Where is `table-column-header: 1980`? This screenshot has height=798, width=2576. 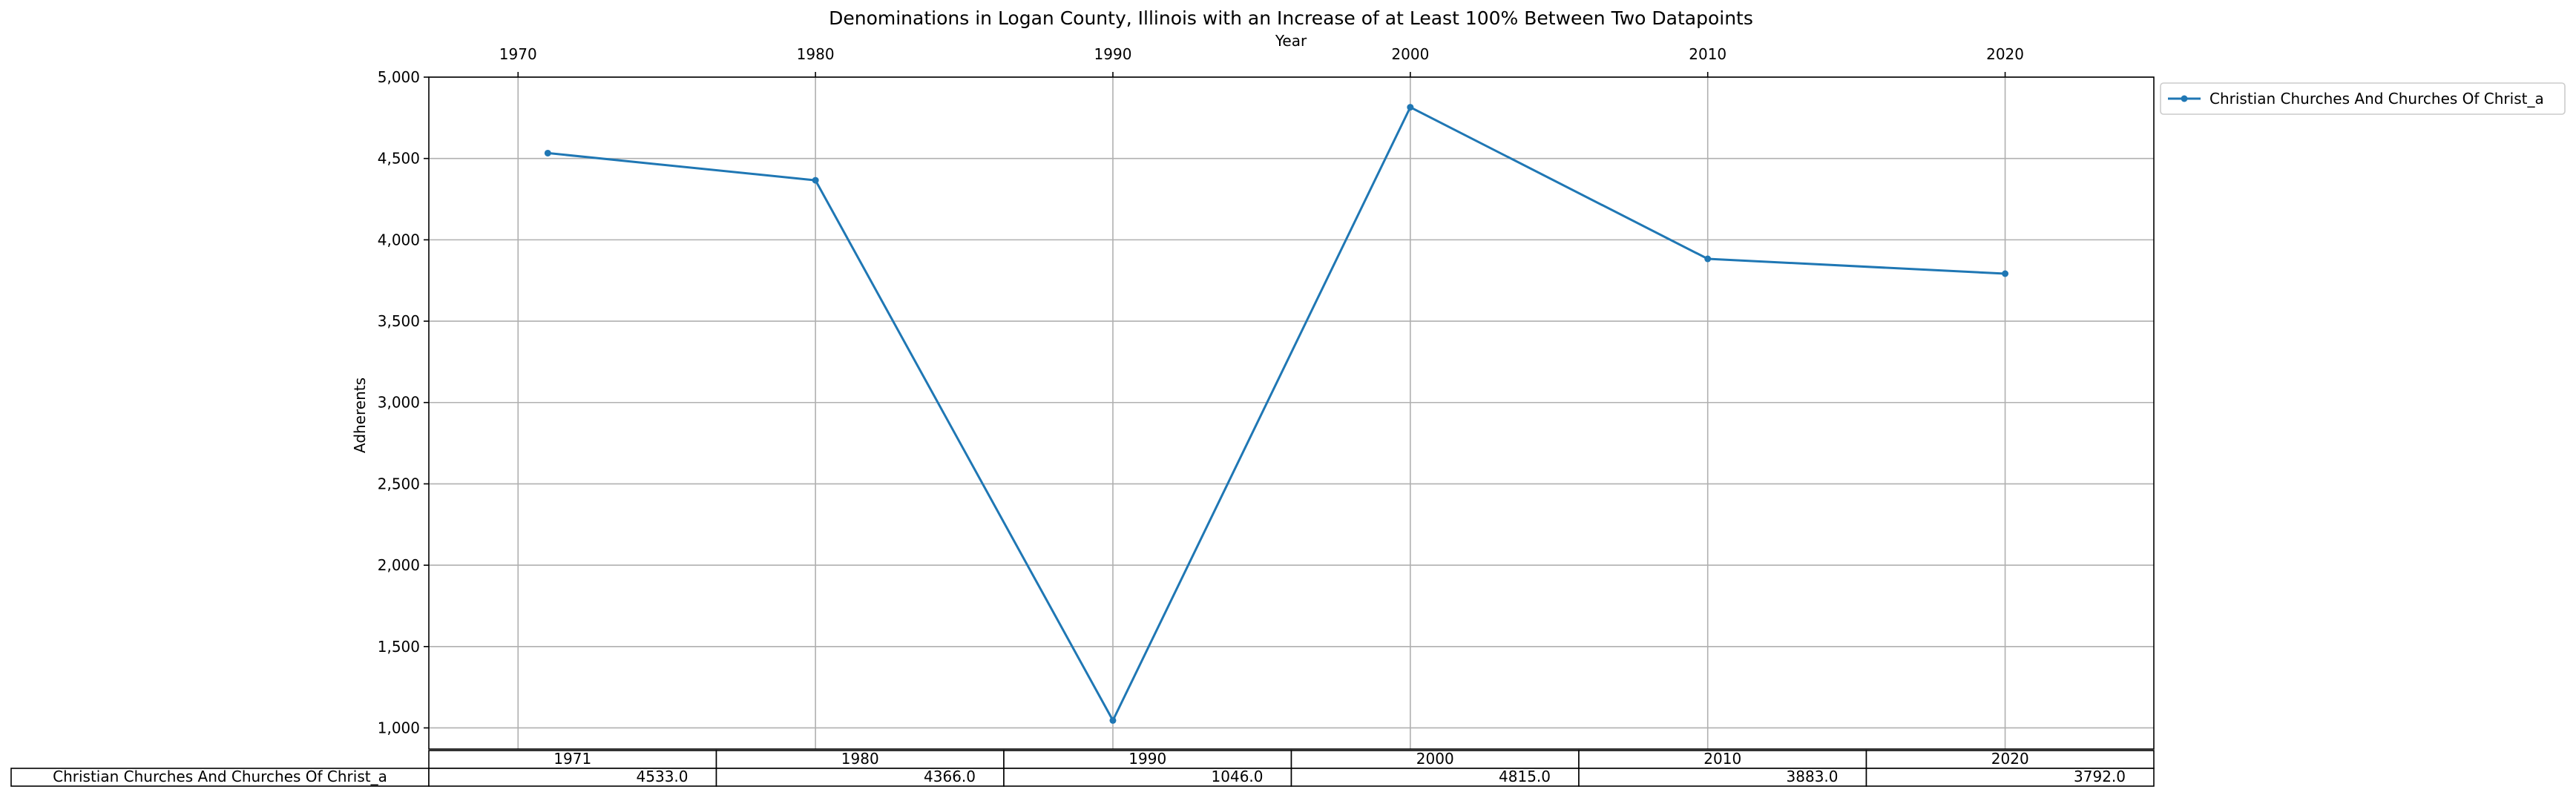 table-column-header: 1980 is located at coordinates (860, 759).